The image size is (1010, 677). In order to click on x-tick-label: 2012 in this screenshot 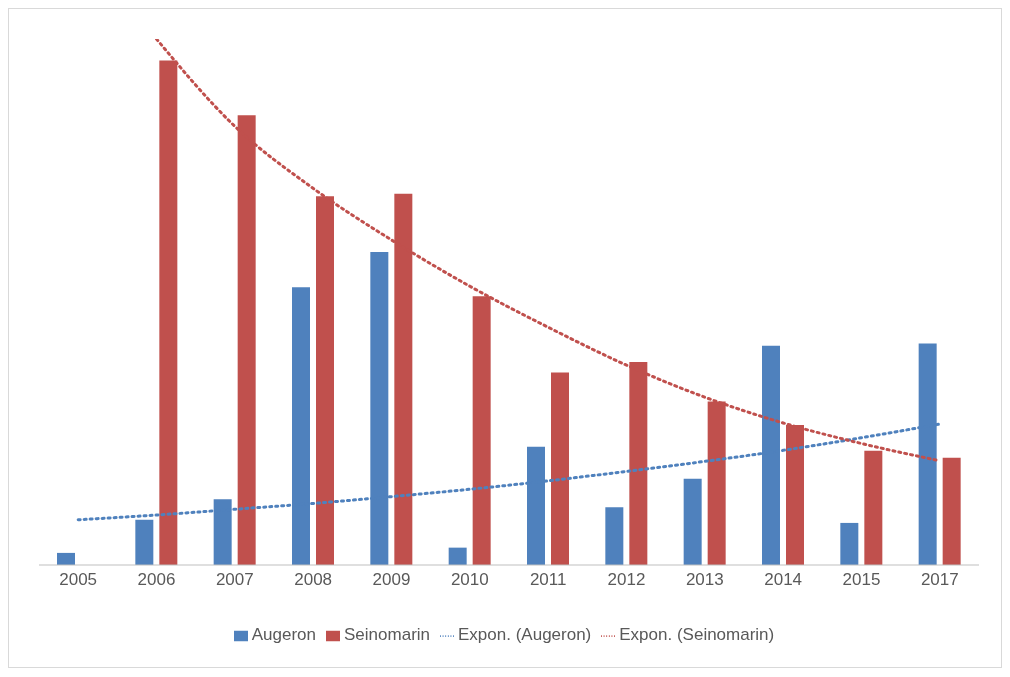, I will do `click(626, 580)`.